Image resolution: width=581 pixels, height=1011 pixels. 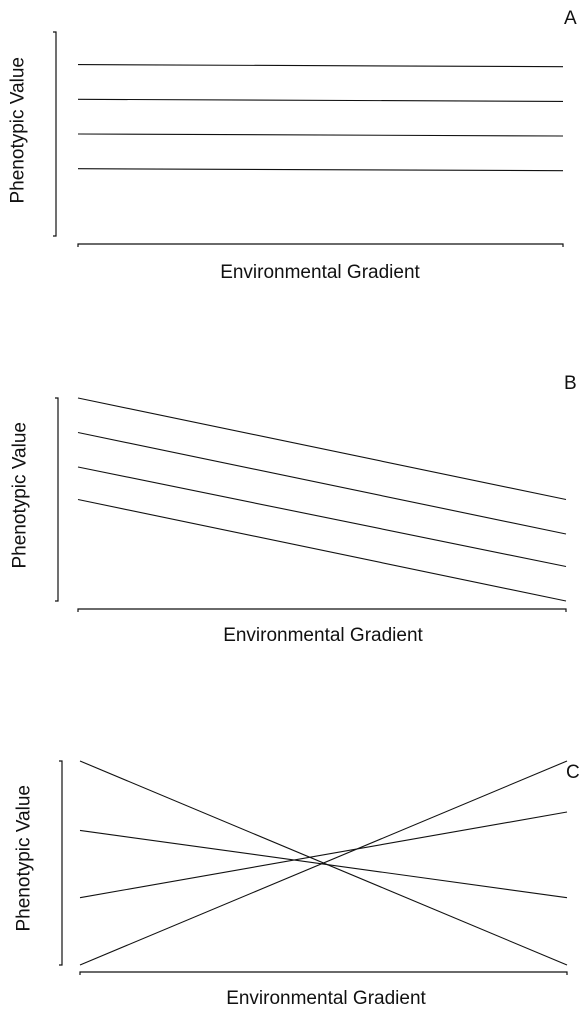 I want to click on y-axis-line-c, so click(x=61, y=863).